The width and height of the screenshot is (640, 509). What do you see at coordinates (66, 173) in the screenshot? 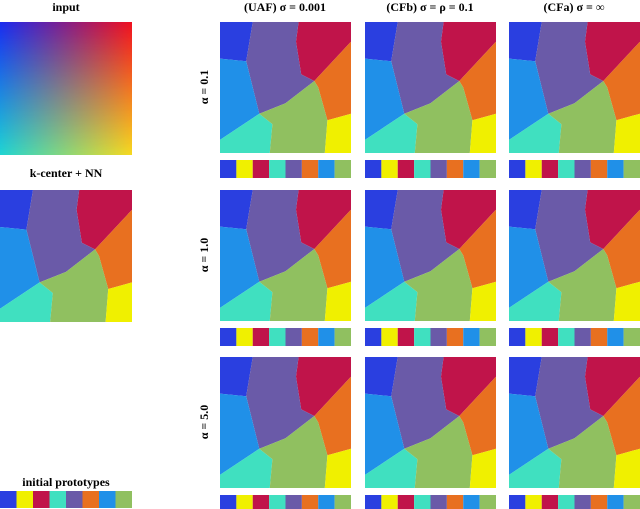
I see `baseline-label: k-center + NN` at bounding box center [66, 173].